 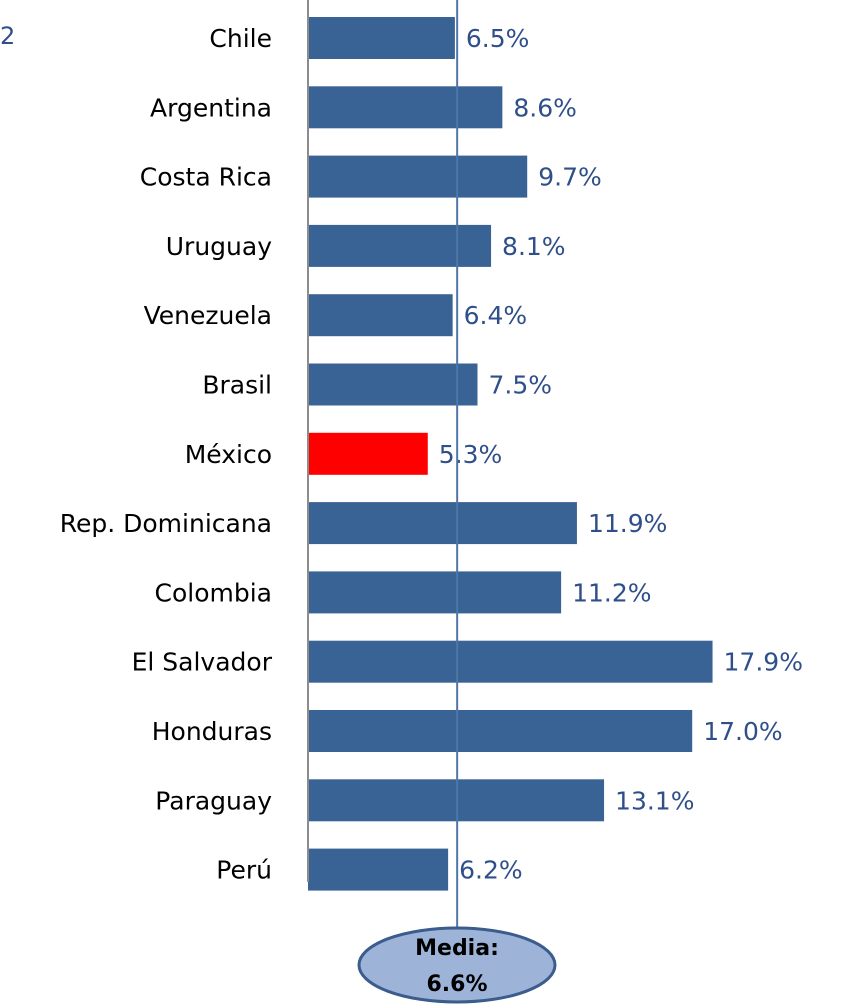 What do you see at coordinates (213, 592) in the screenshot?
I see `category-label: Colombia` at bounding box center [213, 592].